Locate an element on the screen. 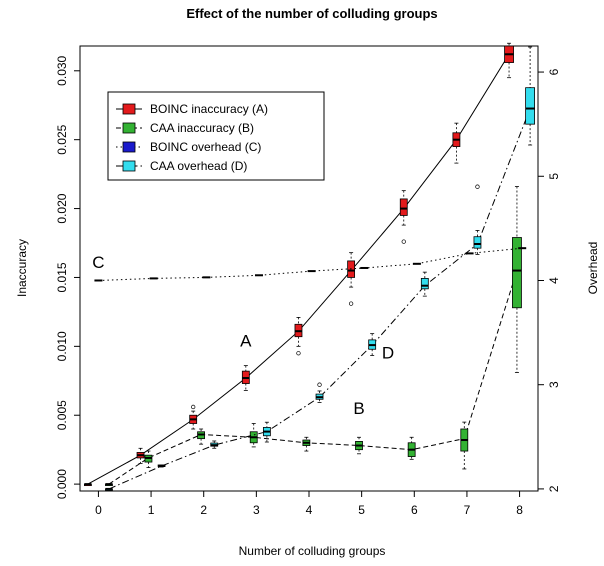 The width and height of the screenshot is (604, 566). legend-label: BOINC overhead (C) is located at coordinates (205, 147).